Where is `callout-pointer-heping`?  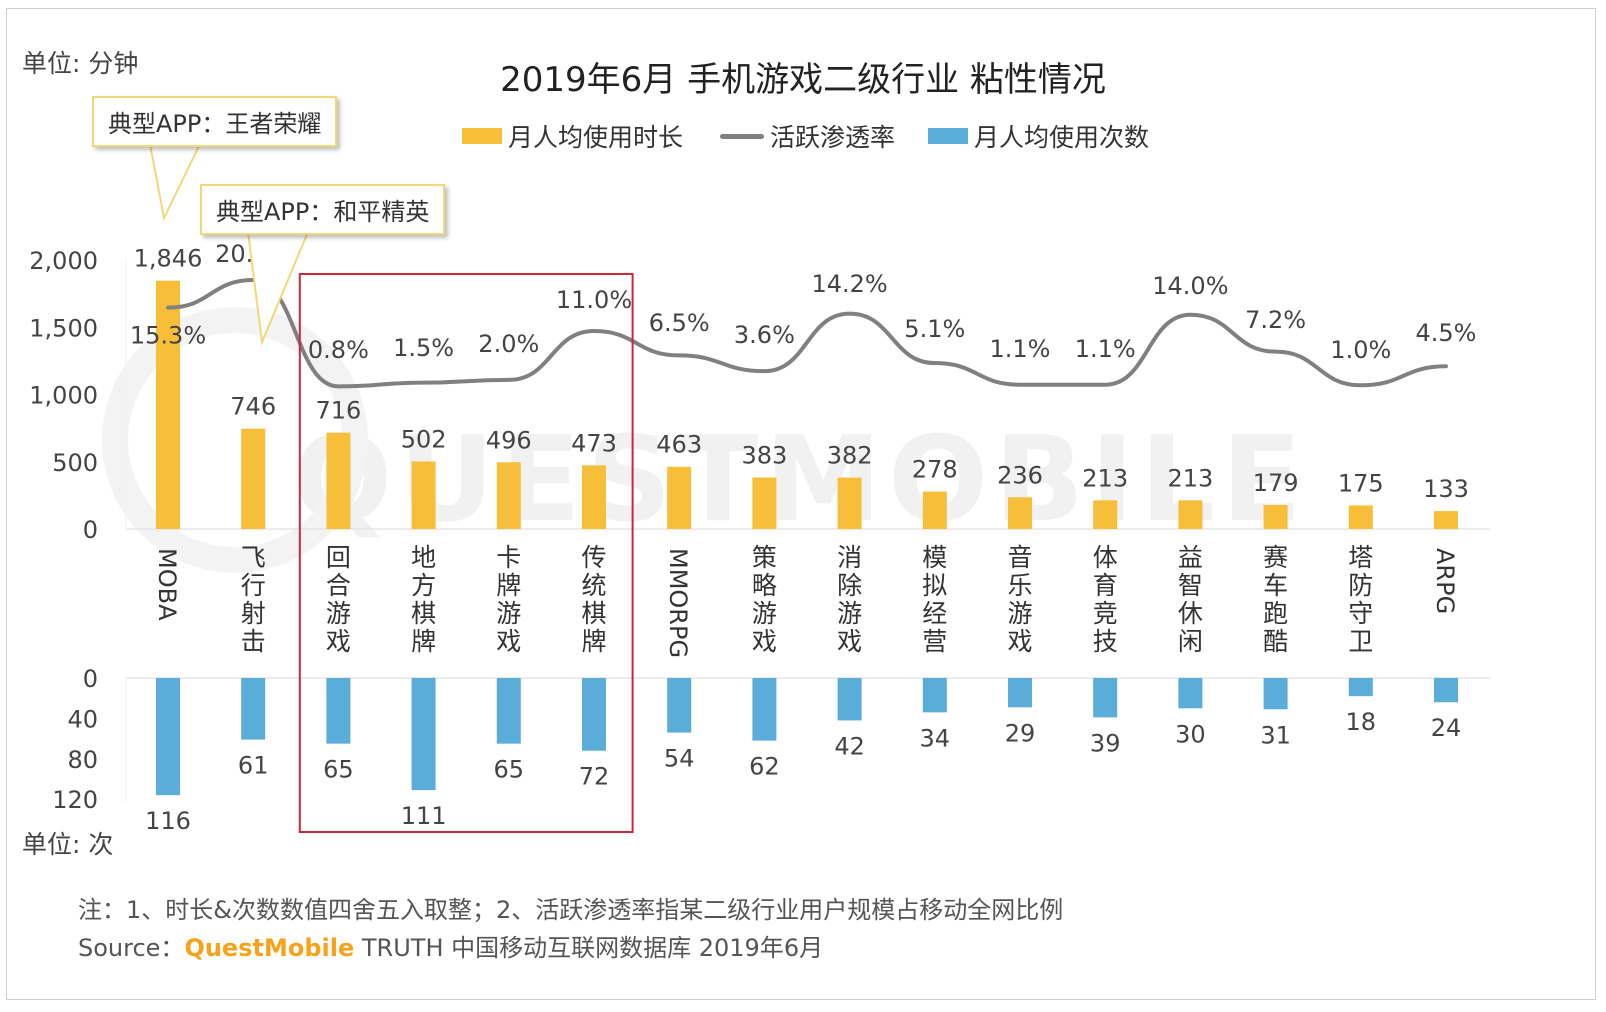
callout-pointer-heping is located at coordinates (278, 288).